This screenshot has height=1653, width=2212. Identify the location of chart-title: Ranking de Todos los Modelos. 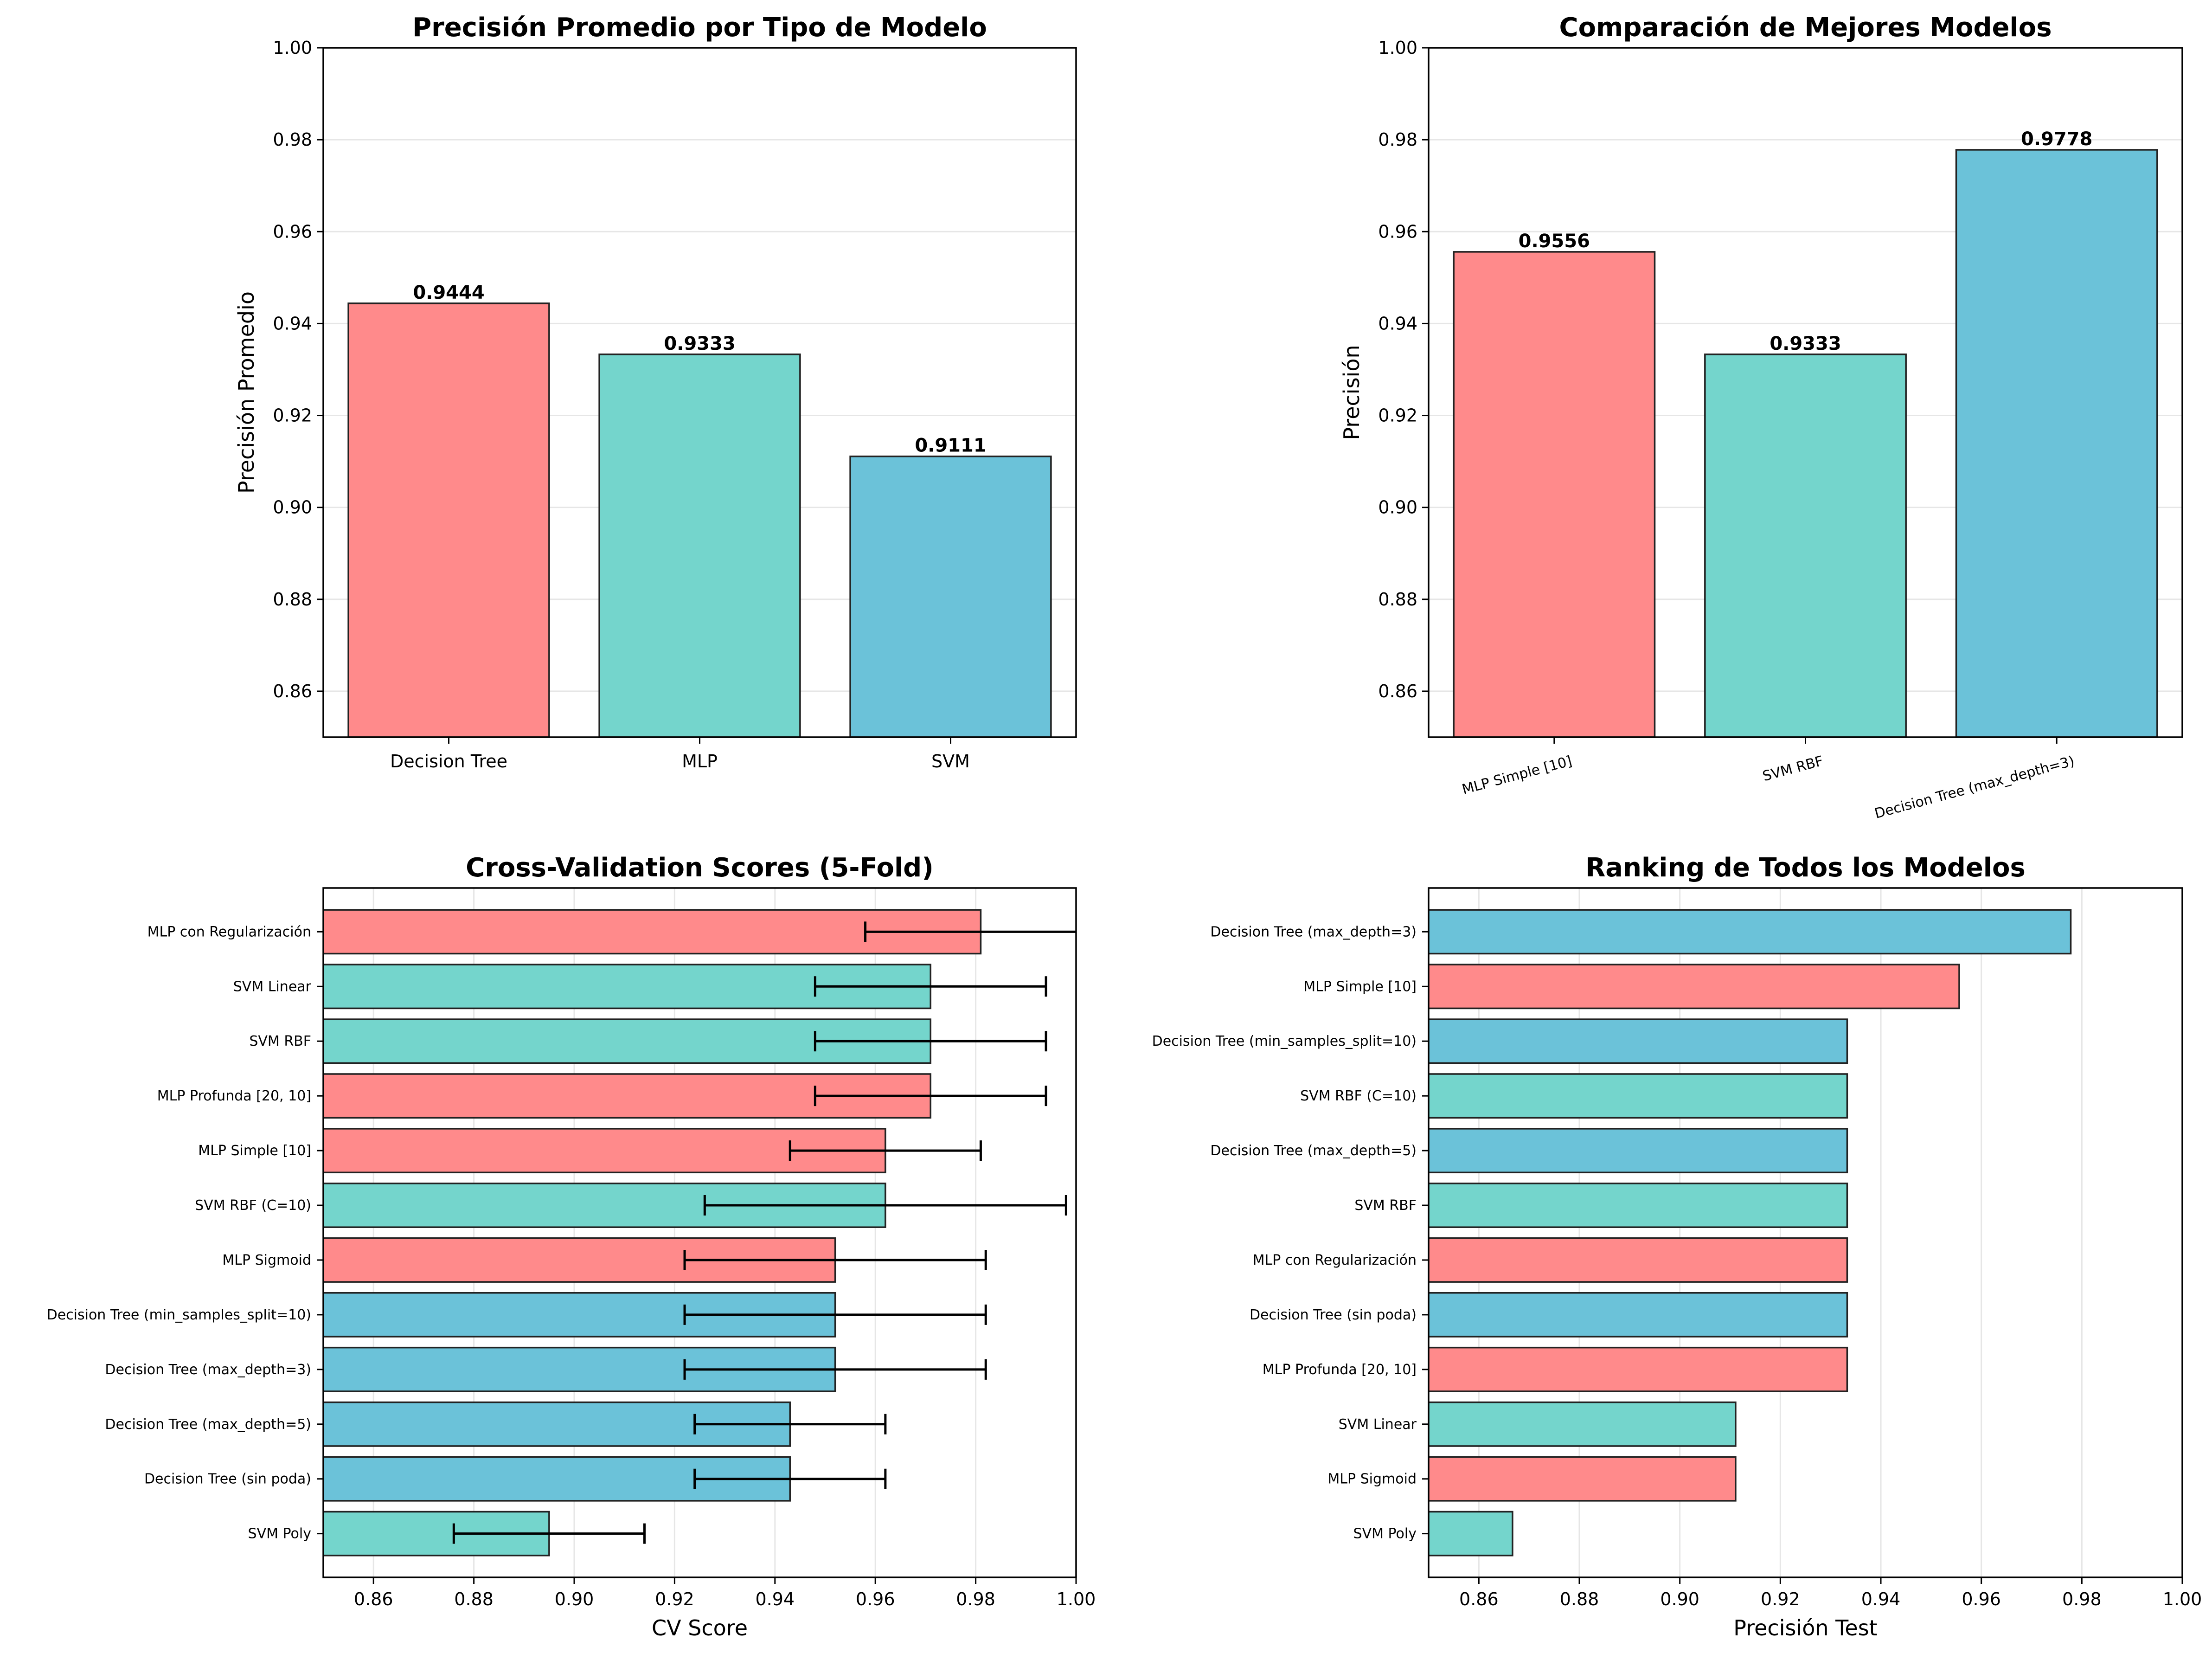
(1805, 868).